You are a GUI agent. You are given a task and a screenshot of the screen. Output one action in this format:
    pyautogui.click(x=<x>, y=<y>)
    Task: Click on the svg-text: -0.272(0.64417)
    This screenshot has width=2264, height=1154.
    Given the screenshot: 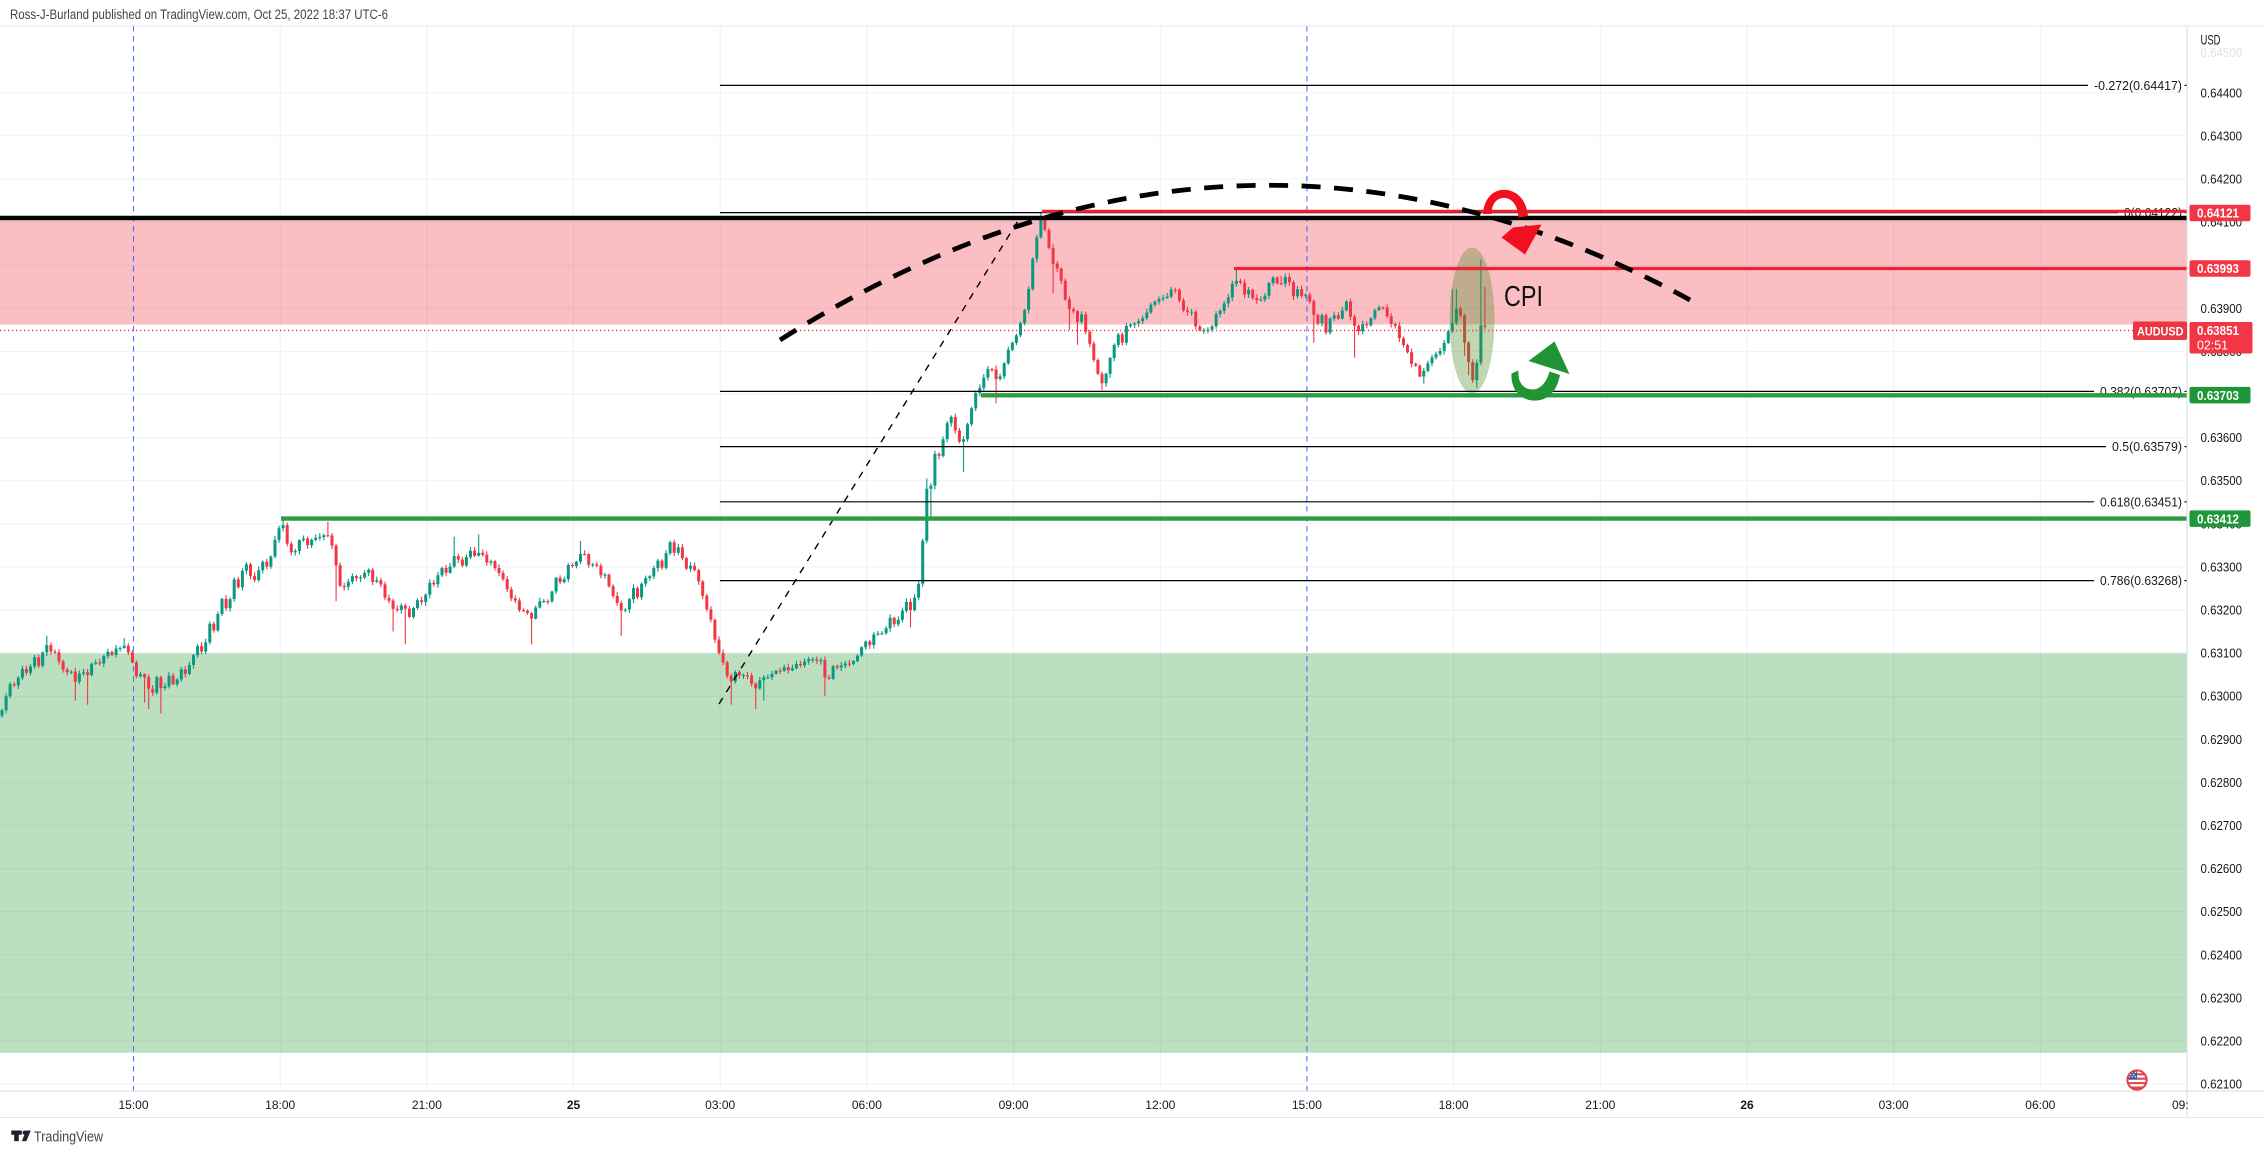 What is the action you would take?
    pyautogui.click(x=2138, y=85)
    